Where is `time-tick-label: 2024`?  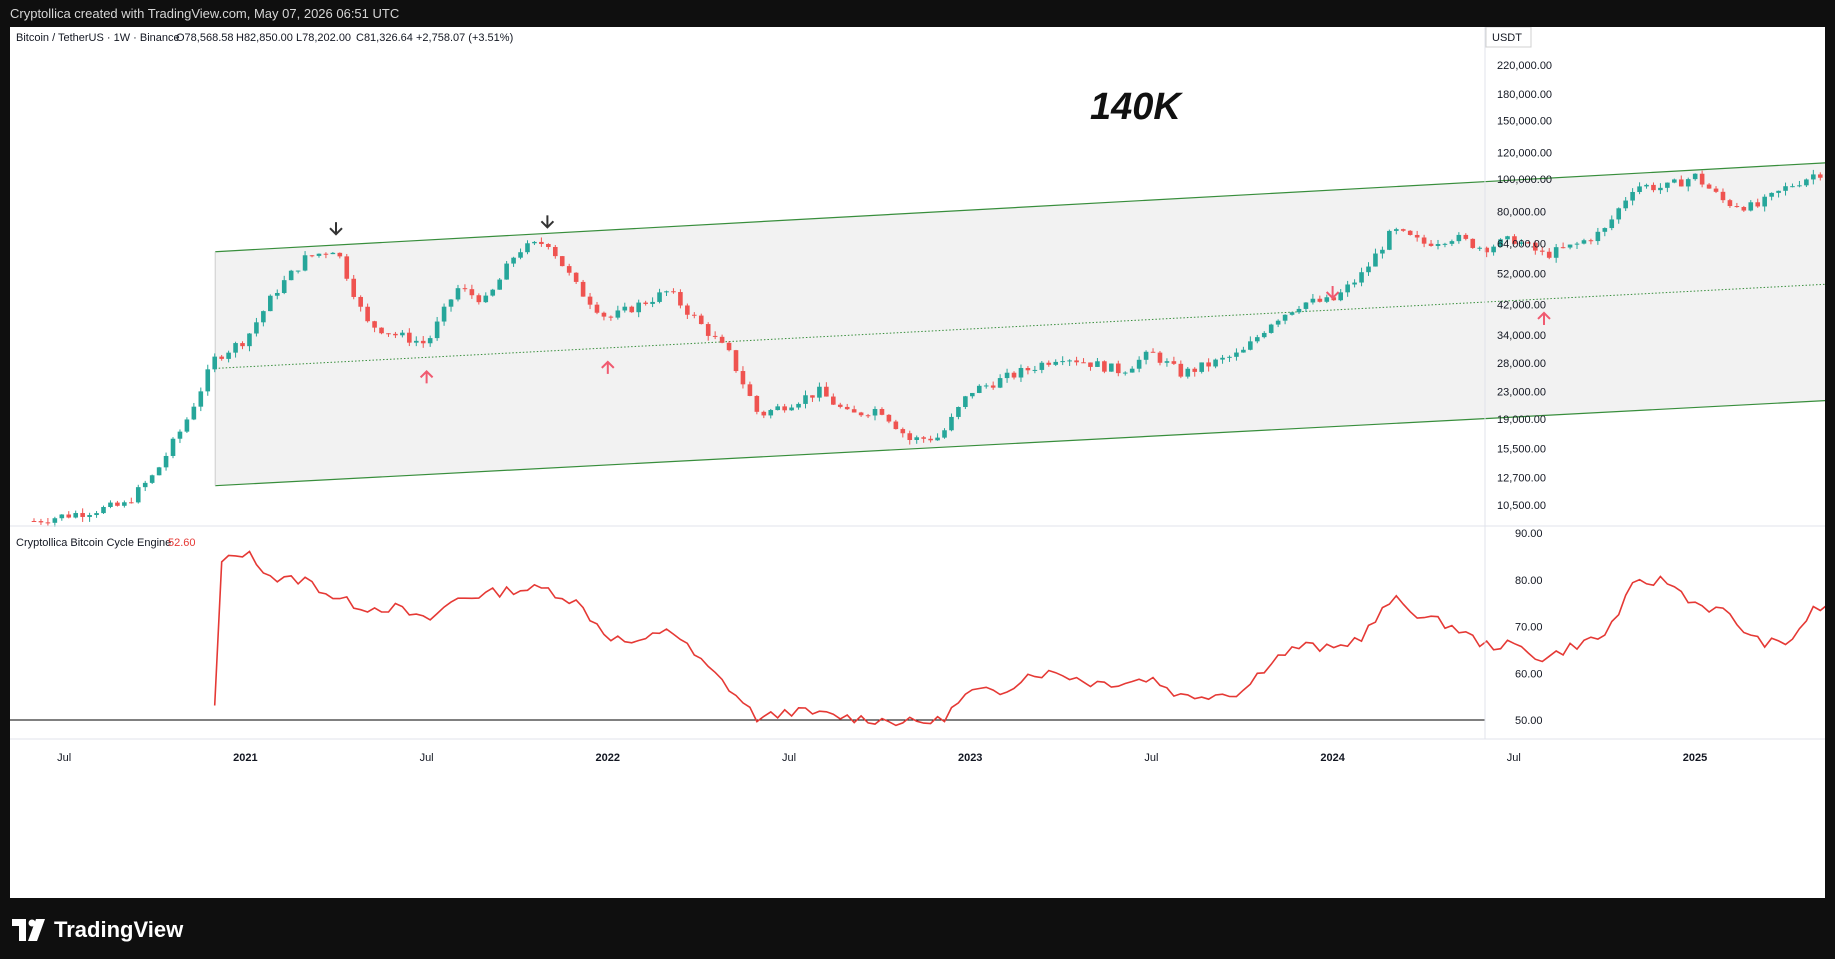 time-tick-label: 2024 is located at coordinates (1332, 758).